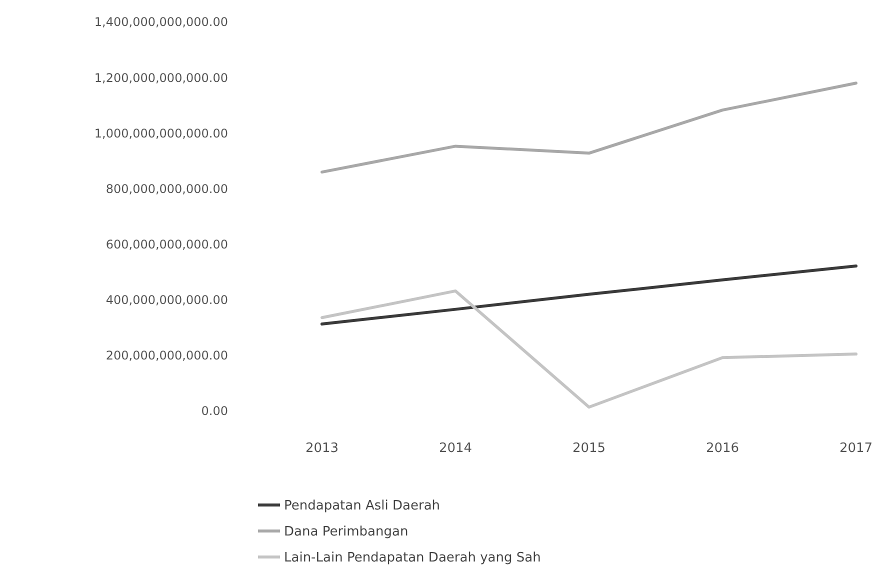  What do you see at coordinates (723, 448) in the screenshot?
I see `x-tick-label: 2016` at bounding box center [723, 448].